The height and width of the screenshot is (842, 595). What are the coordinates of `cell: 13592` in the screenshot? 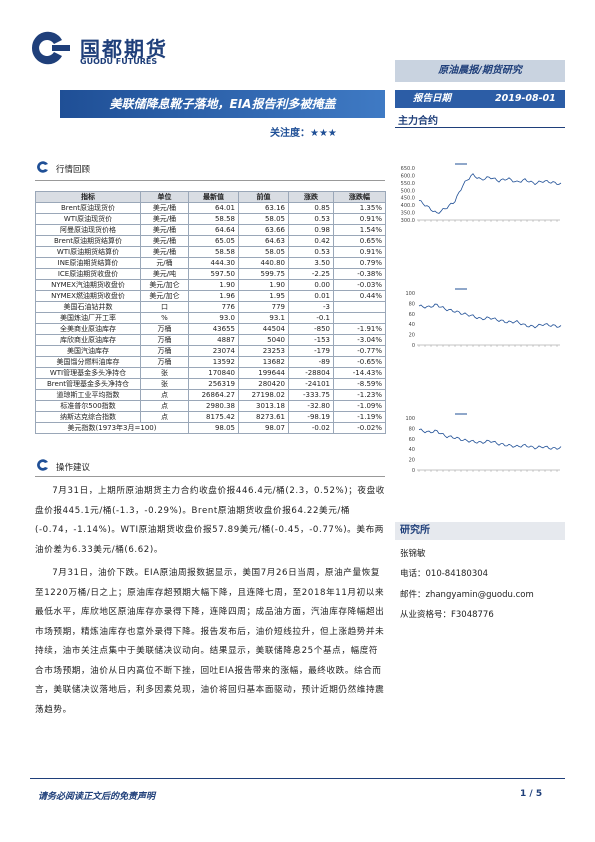 It's located at (213, 362).